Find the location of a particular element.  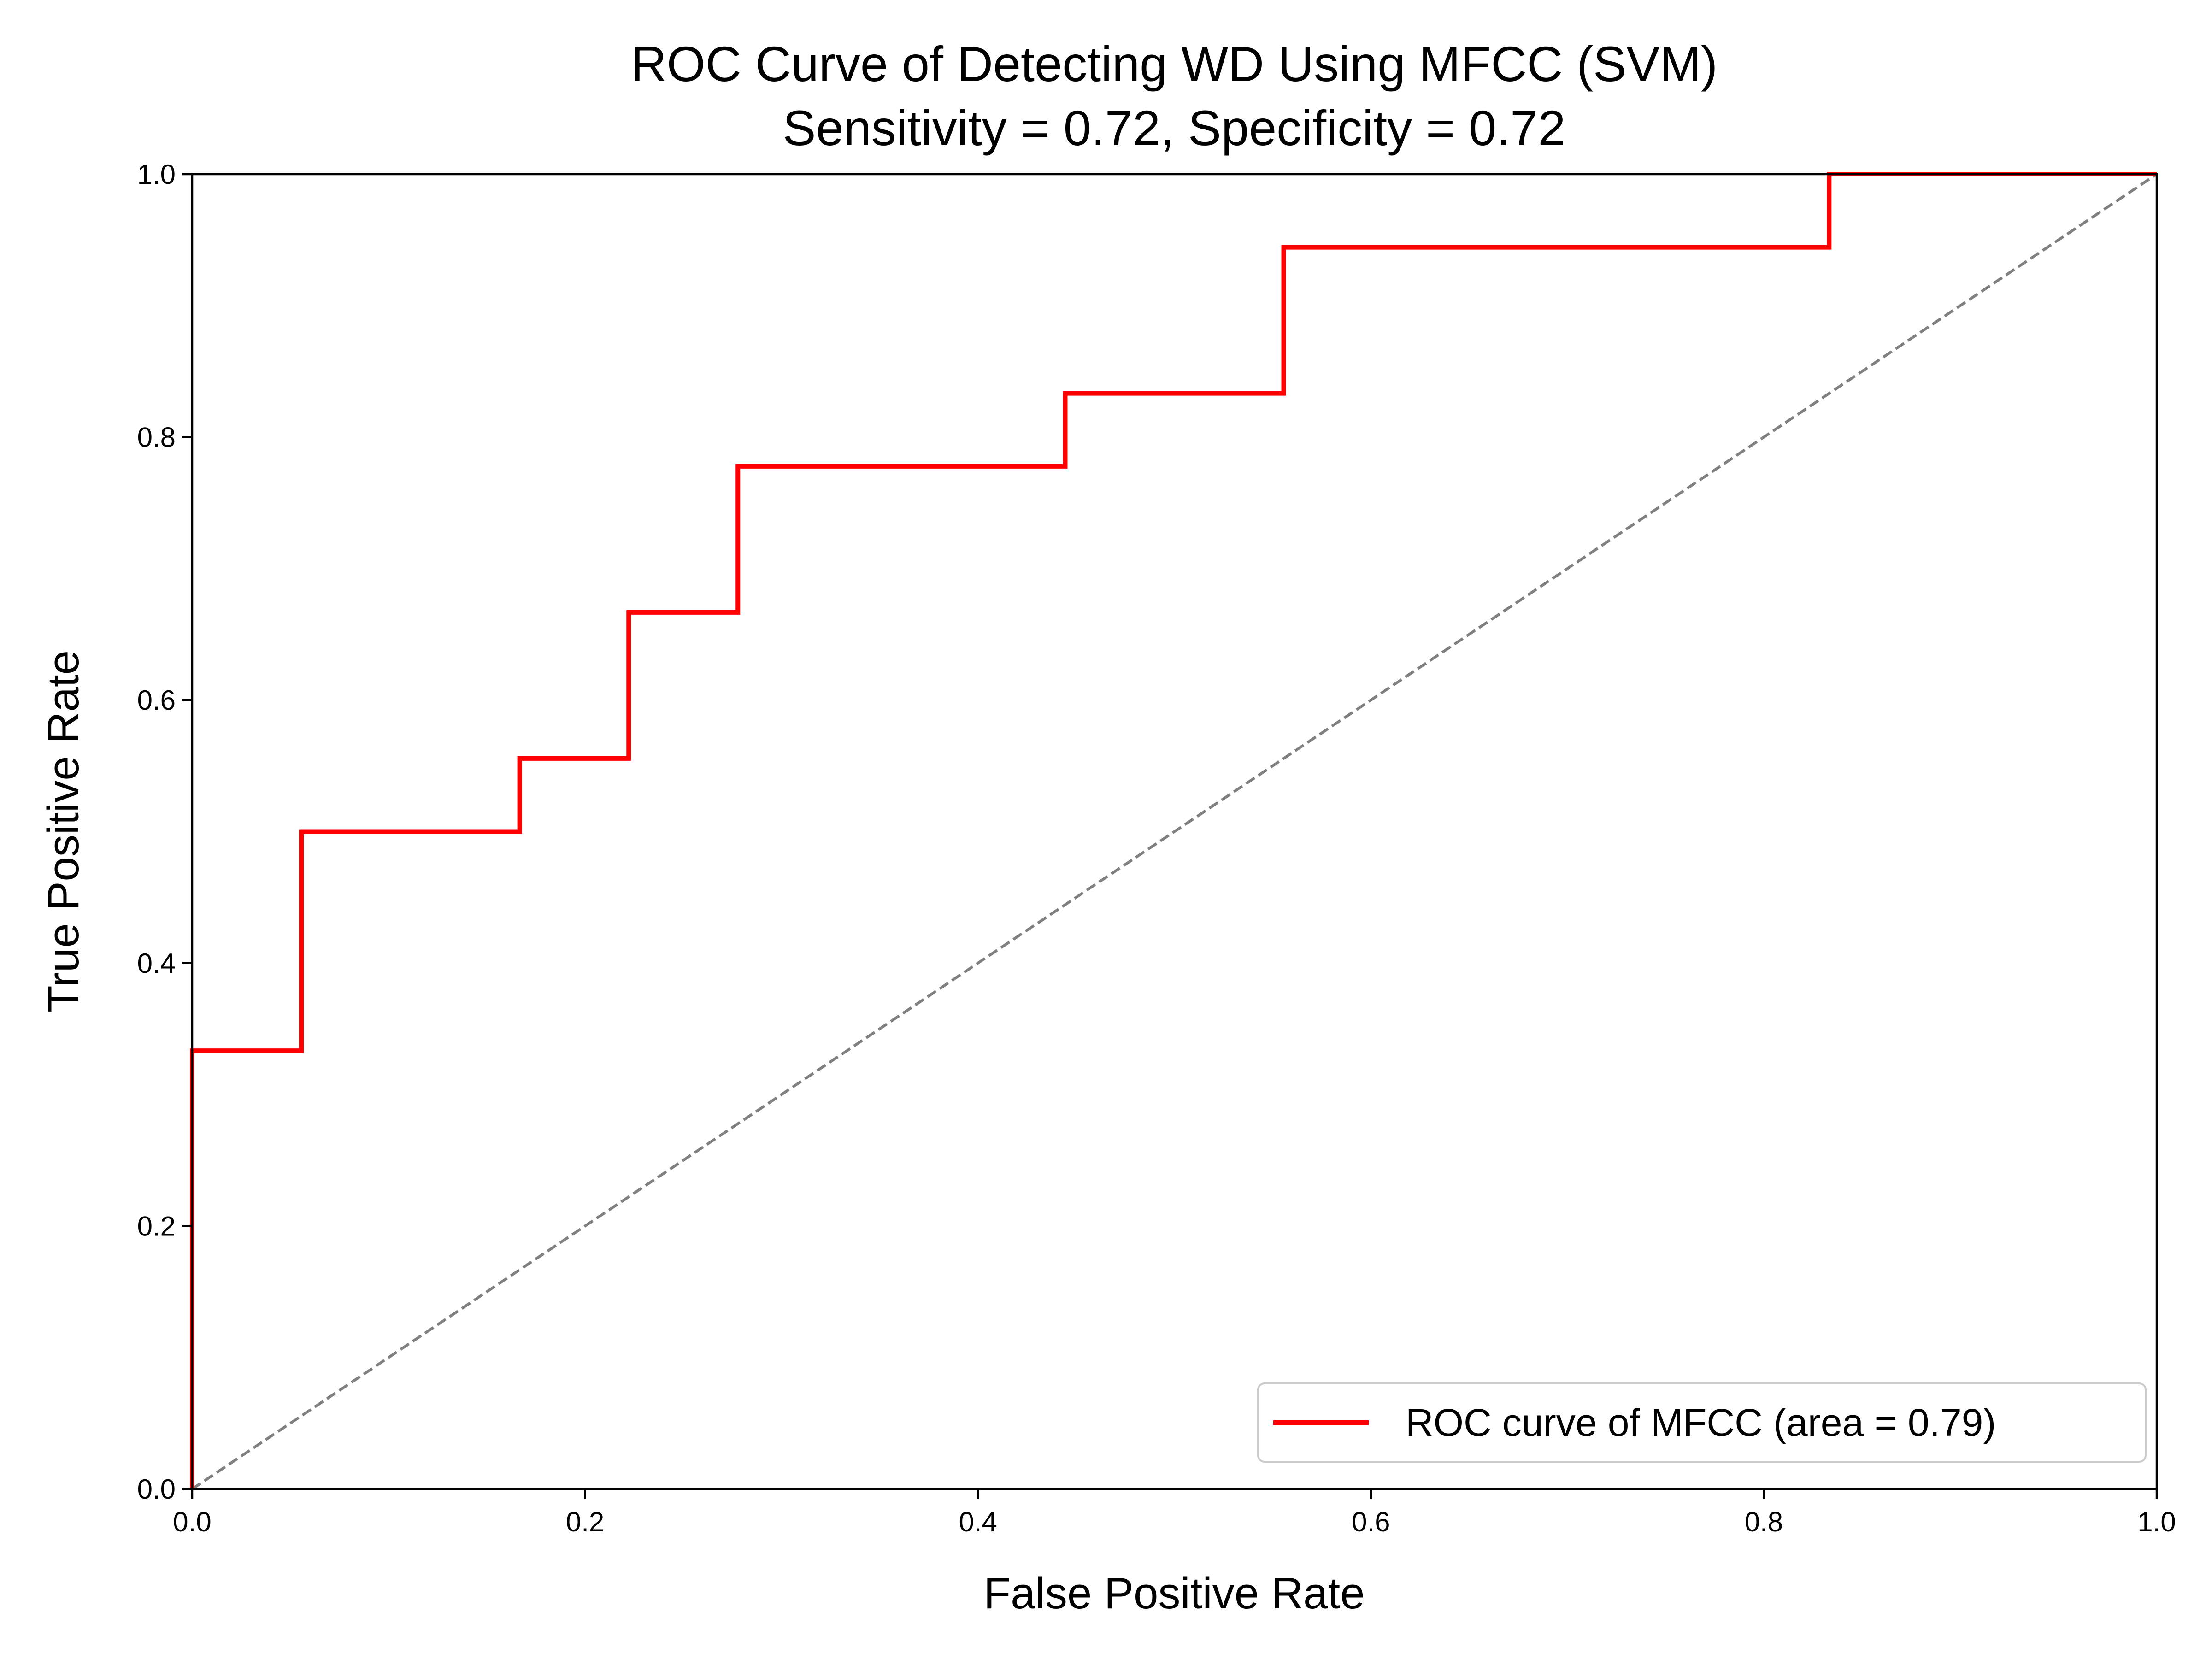

legend-box is located at coordinates (1702, 1422).